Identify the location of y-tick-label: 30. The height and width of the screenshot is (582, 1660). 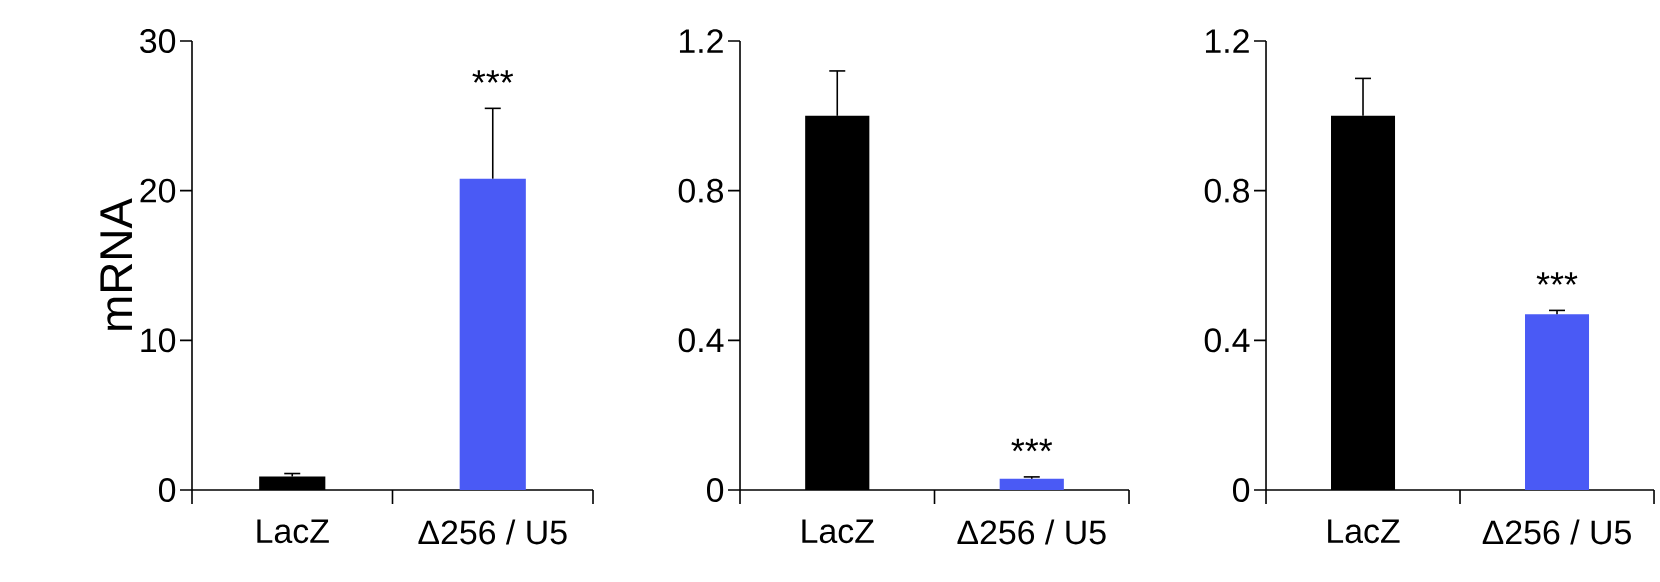
(158, 41).